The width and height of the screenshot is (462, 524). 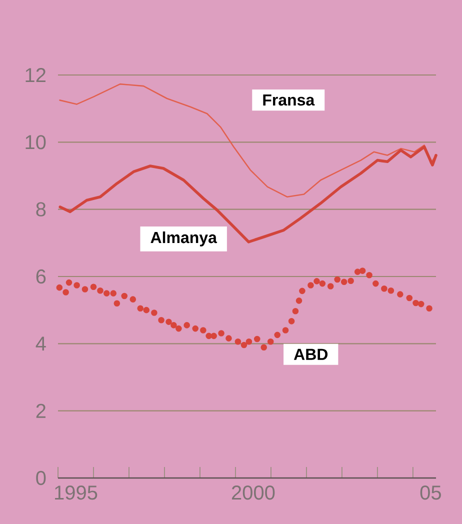 What do you see at coordinates (253, 493) in the screenshot?
I see `x-tick-label: 2000` at bounding box center [253, 493].